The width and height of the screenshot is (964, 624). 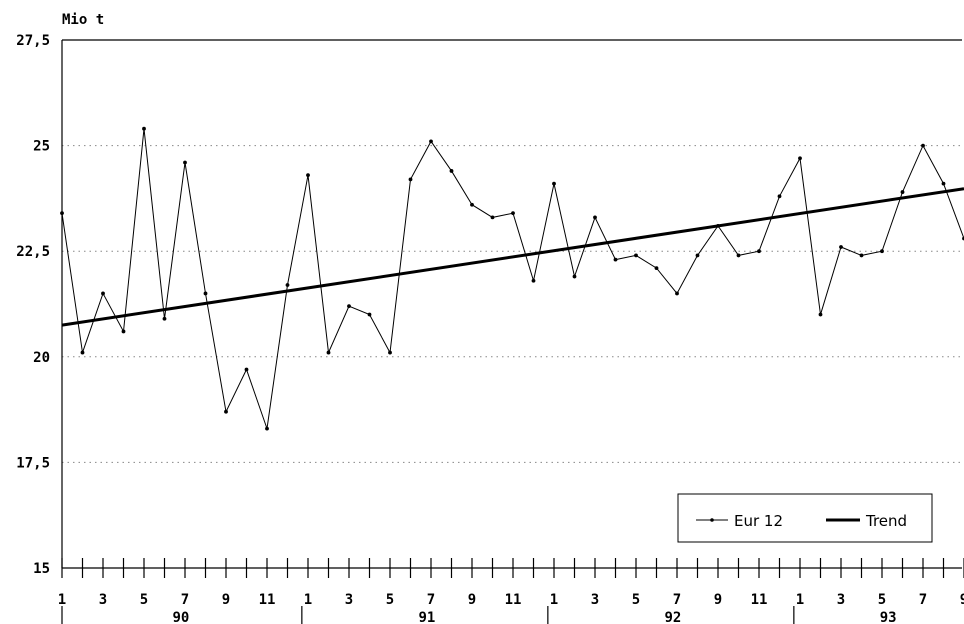 I want to click on legend-eur12-marker, so click(x=712, y=520).